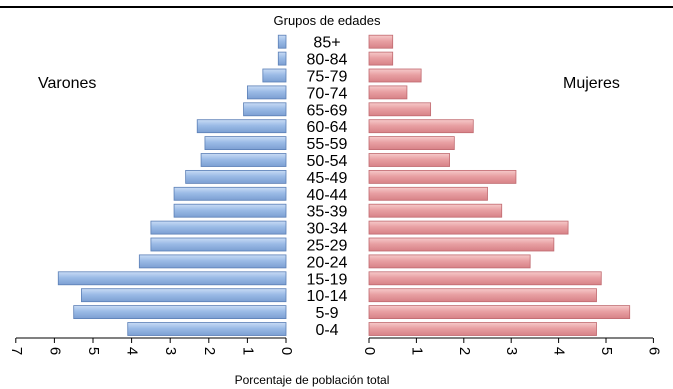 The image size is (673, 389). Describe the element at coordinates (327, 60) in the screenshot. I see `age-group-label: 80-84` at that location.